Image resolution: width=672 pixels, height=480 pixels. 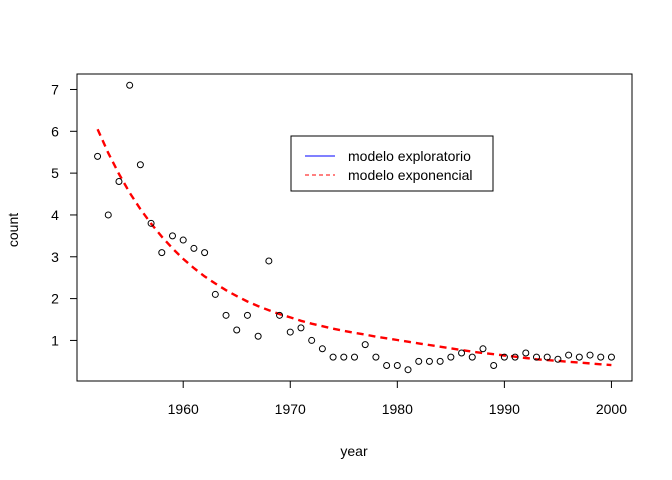 What do you see at coordinates (55, 257) in the screenshot?
I see `y-tick-label: 3` at bounding box center [55, 257].